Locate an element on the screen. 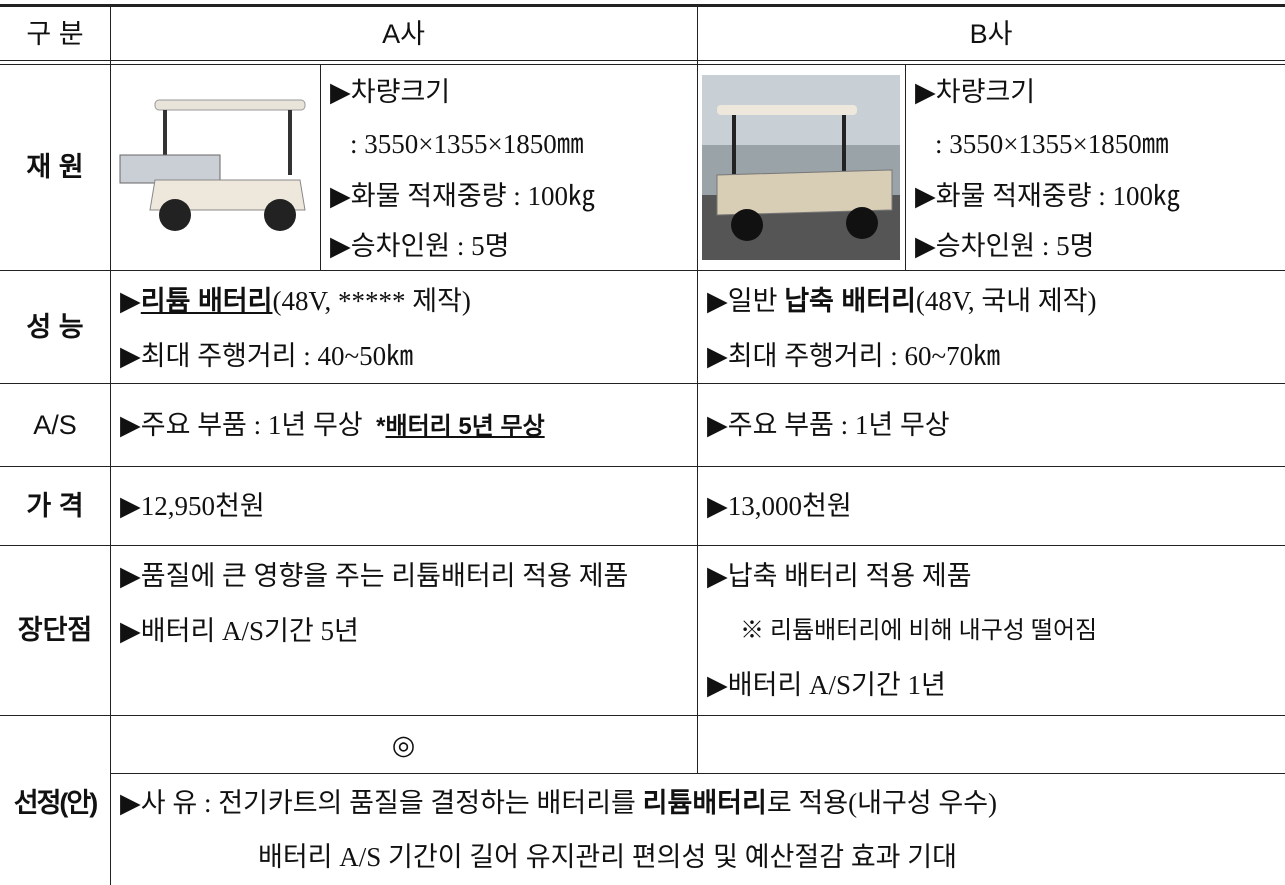 The width and height of the screenshot is (1285, 885). text-line: ▶일반 납축 배터리(48V, 국내 제작) is located at coordinates (902, 301).